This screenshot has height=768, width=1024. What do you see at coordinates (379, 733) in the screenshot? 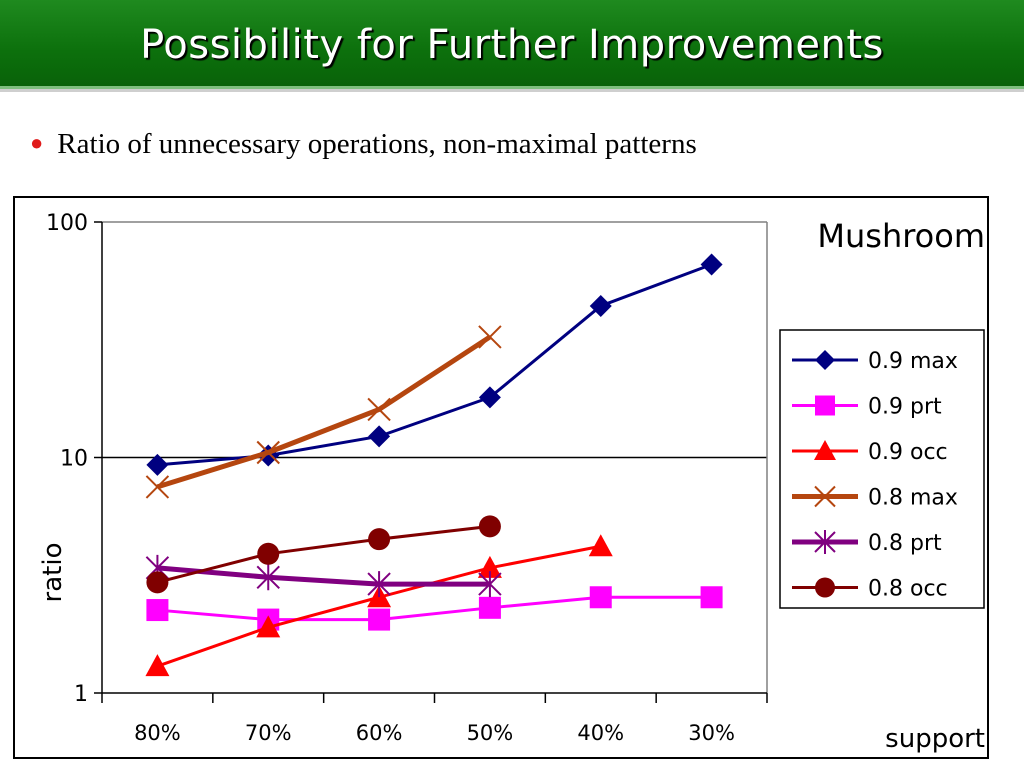
I see `x-tick-label: 60%` at bounding box center [379, 733].